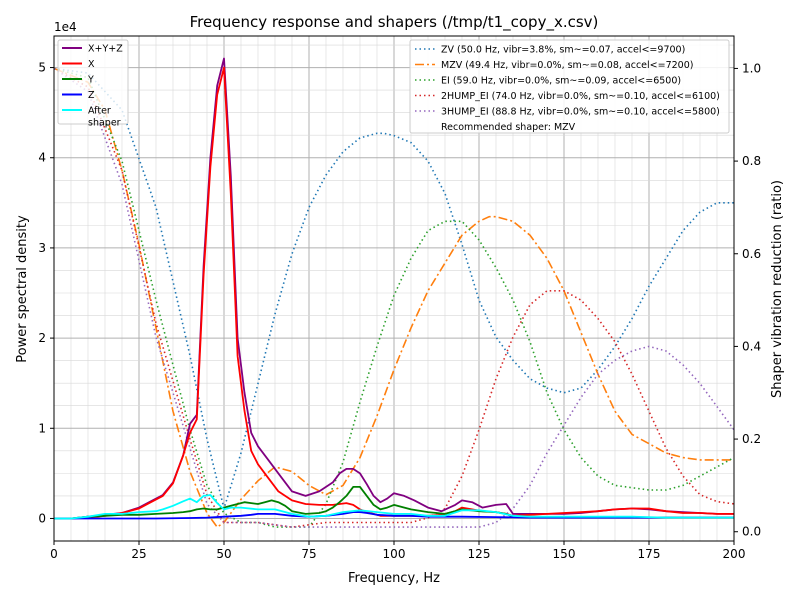  Describe the element at coordinates (54, 554) in the screenshot. I see `x-tick-label: 0` at that location.